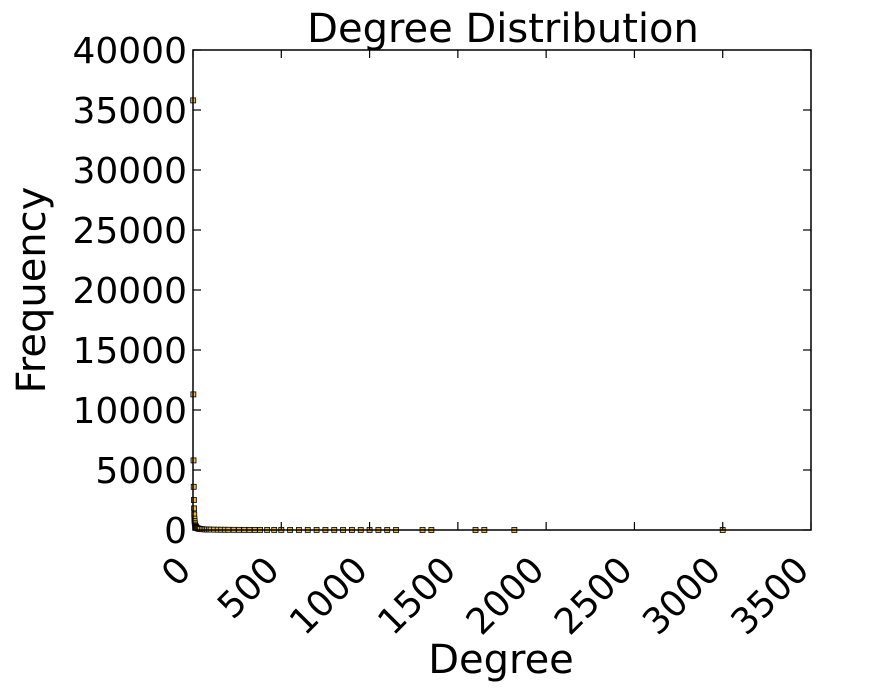 This screenshot has width=874, height=691. Describe the element at coordinates (141, 471) in the screenshot. I see `y-tick-label: 5000` at that location.